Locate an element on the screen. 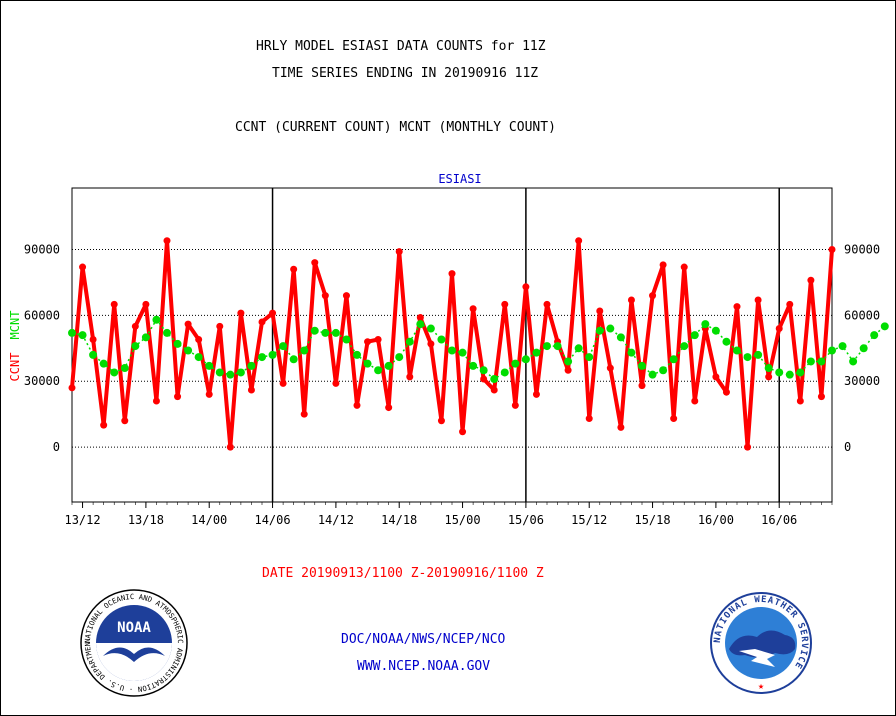 This screenshot has height=716, width=896. x-tick-label: 13/18 is located at coordinates (146, 520).